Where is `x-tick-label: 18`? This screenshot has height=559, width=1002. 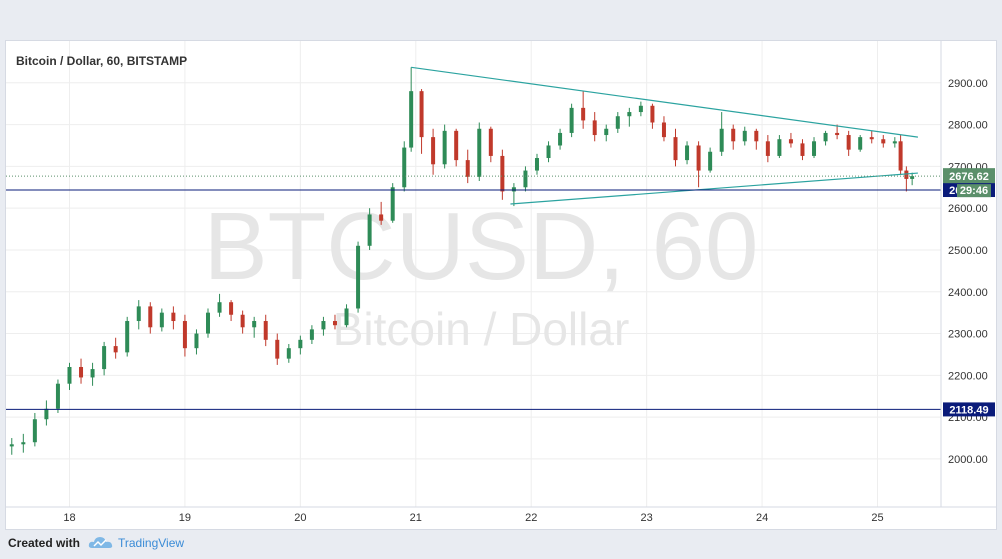
x-tick-label: 18 is located at coordinates (69, 518).